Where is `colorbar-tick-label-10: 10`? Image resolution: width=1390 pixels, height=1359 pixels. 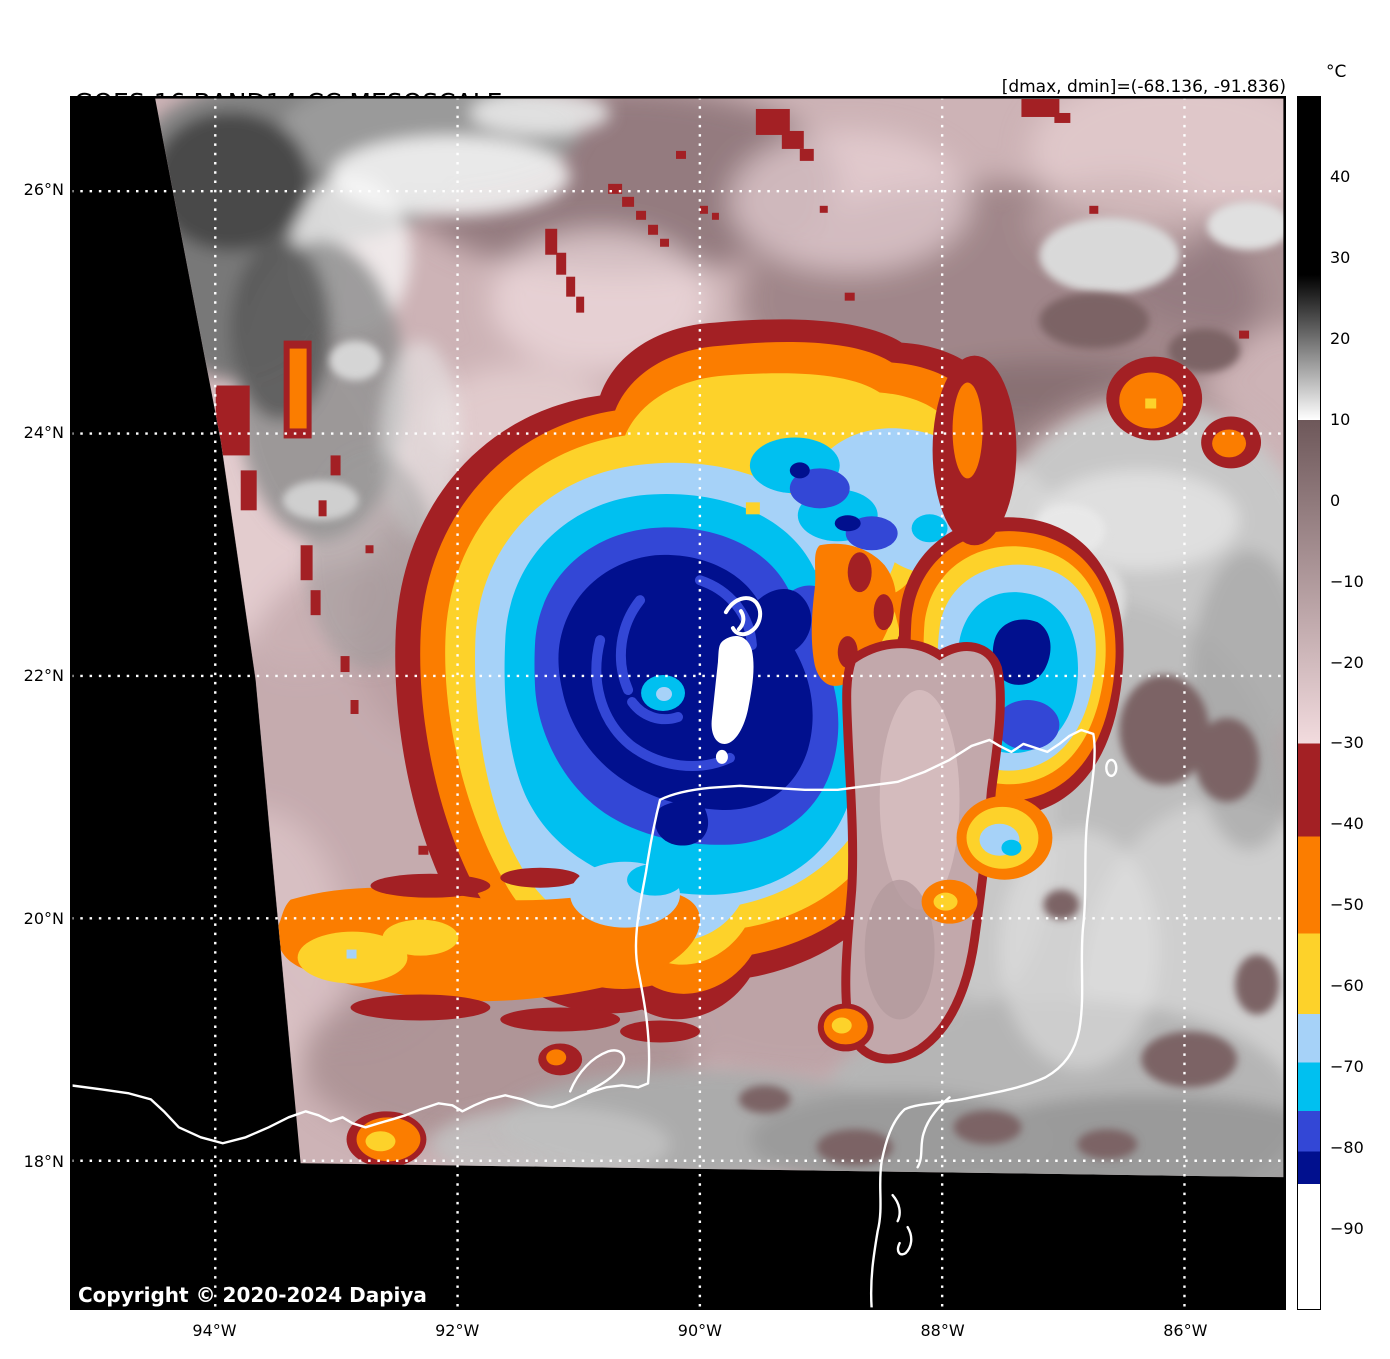 colorbar-tick-label-10: 10 is located at coordinates (1340, 419).